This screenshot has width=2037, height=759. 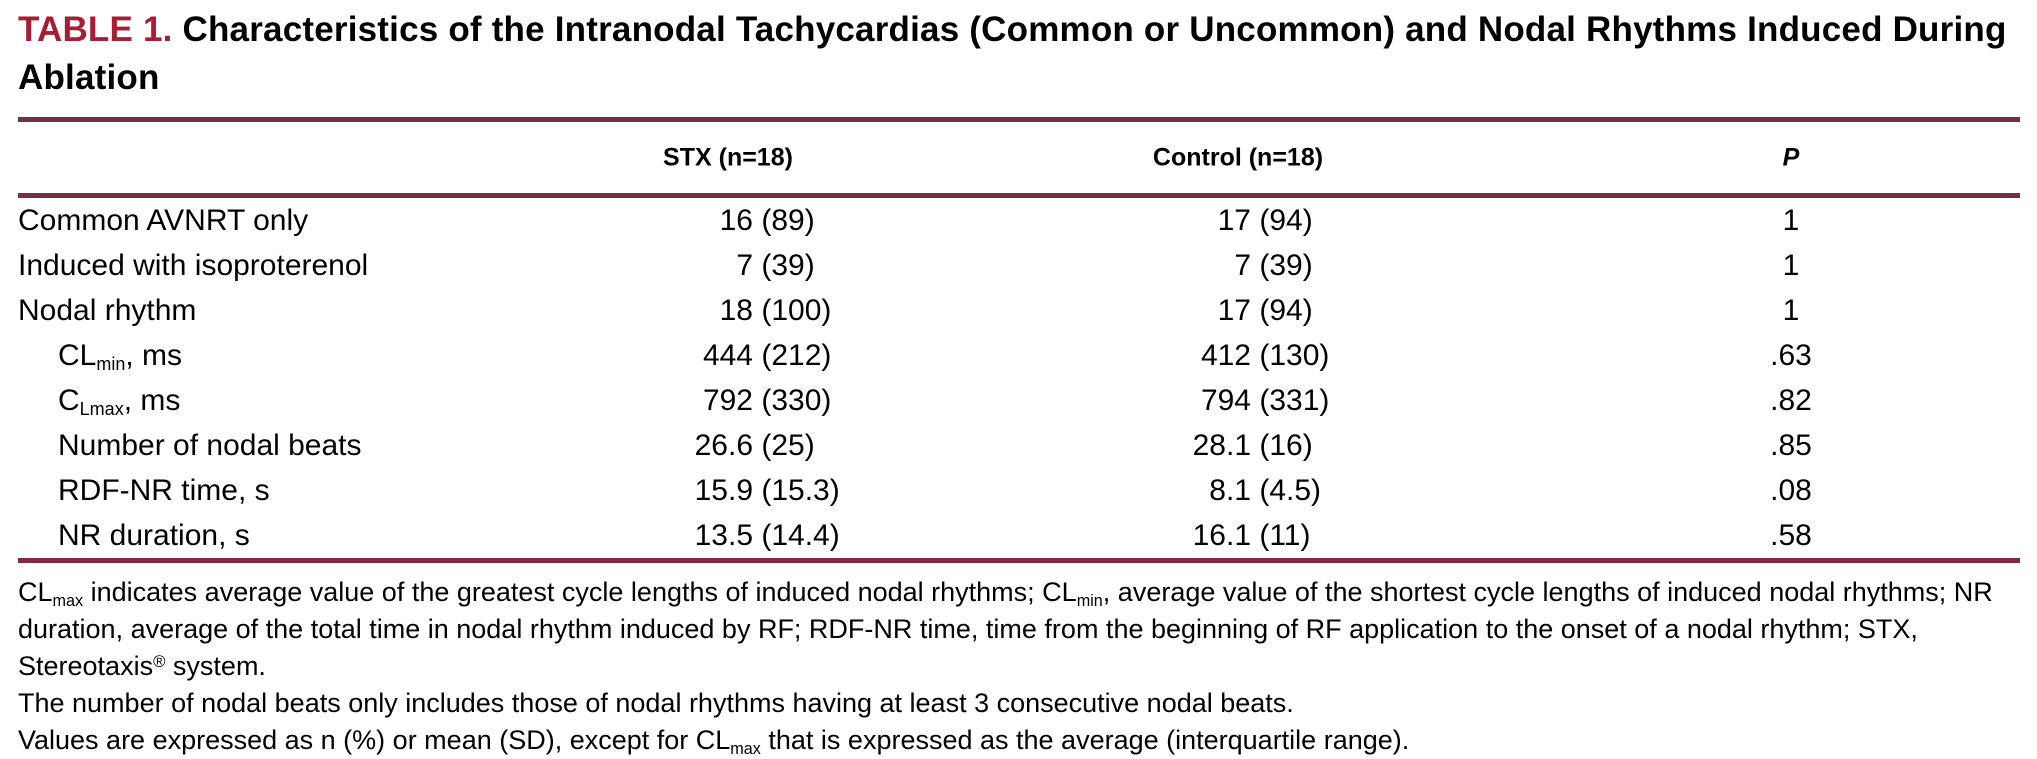 What do you see at coordinates (727, 400) in the screenshot?
I see `stx-value-number: 792` at bounding box center [727, 400].